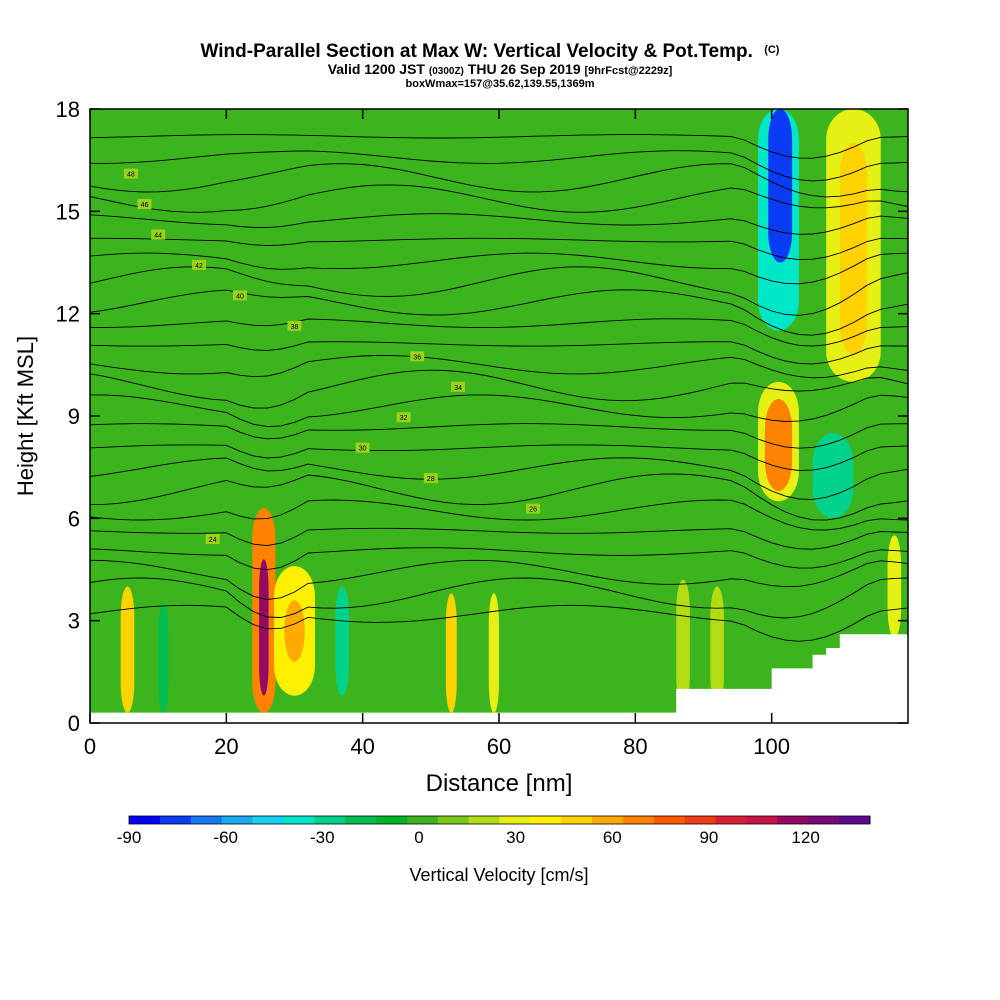  Describe the element at coordinates (771, 746) in the screenshot. I see `x-tick-label: 100` at that location.